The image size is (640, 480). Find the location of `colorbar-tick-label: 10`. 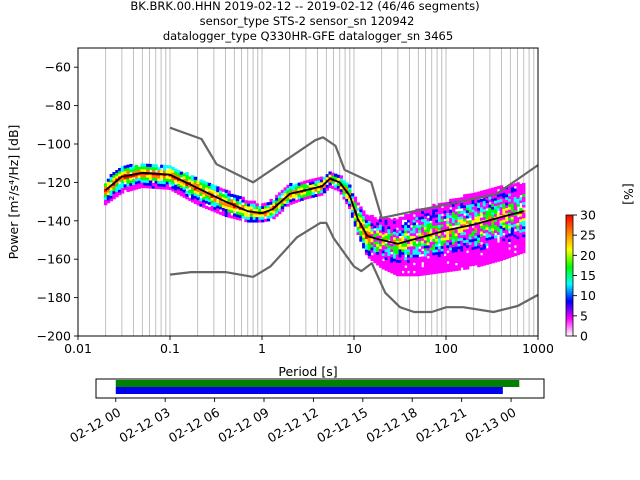

colorbar-tick-label: 10 is located at coordinates (588, 295).